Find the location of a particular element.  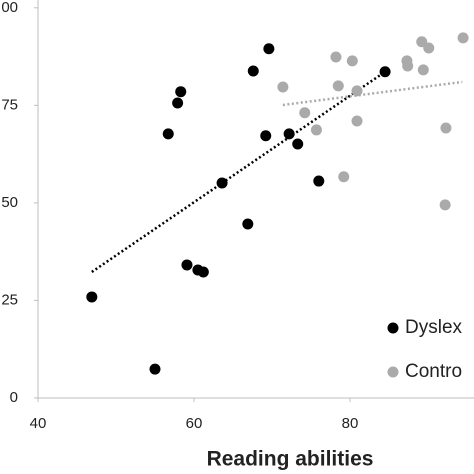

y-tick-label: 50 is located at coordinates (9, 202).